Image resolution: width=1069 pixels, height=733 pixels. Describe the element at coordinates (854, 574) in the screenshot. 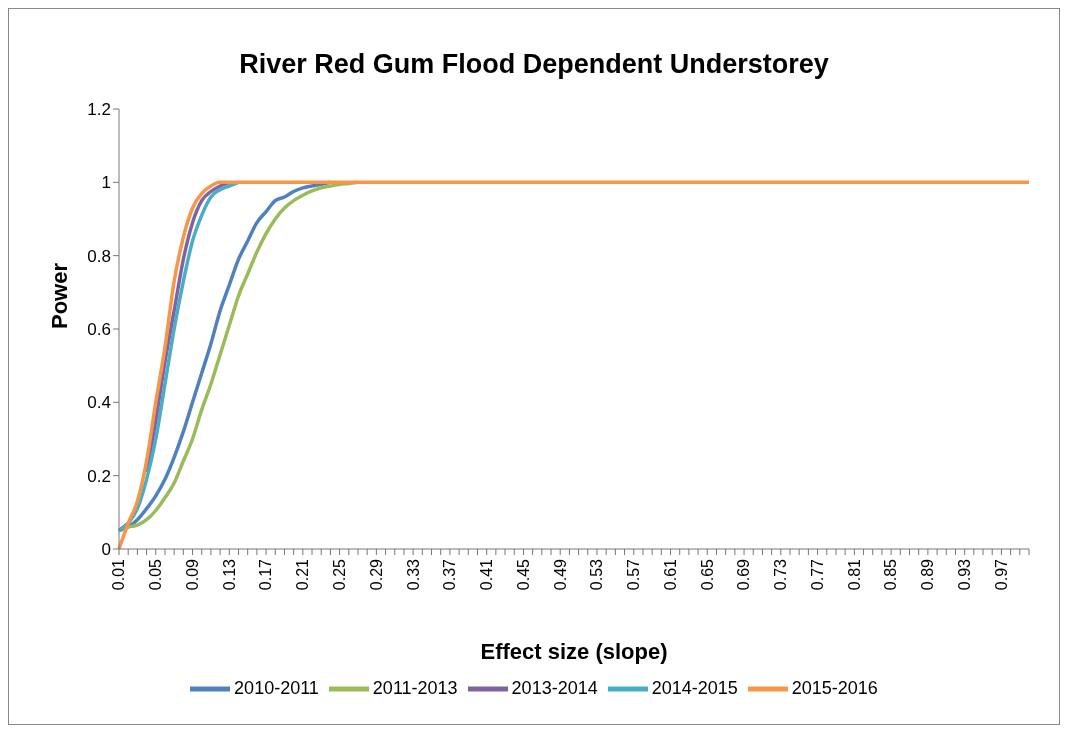

I see `x-tick-label: 0.81` at that location.